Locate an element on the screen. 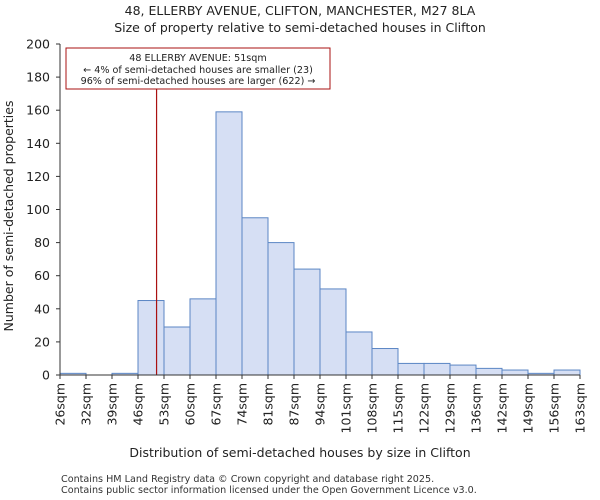 The image size is (600, 500). x-tick-label: 142sqm is located at coordinates (502, 408).